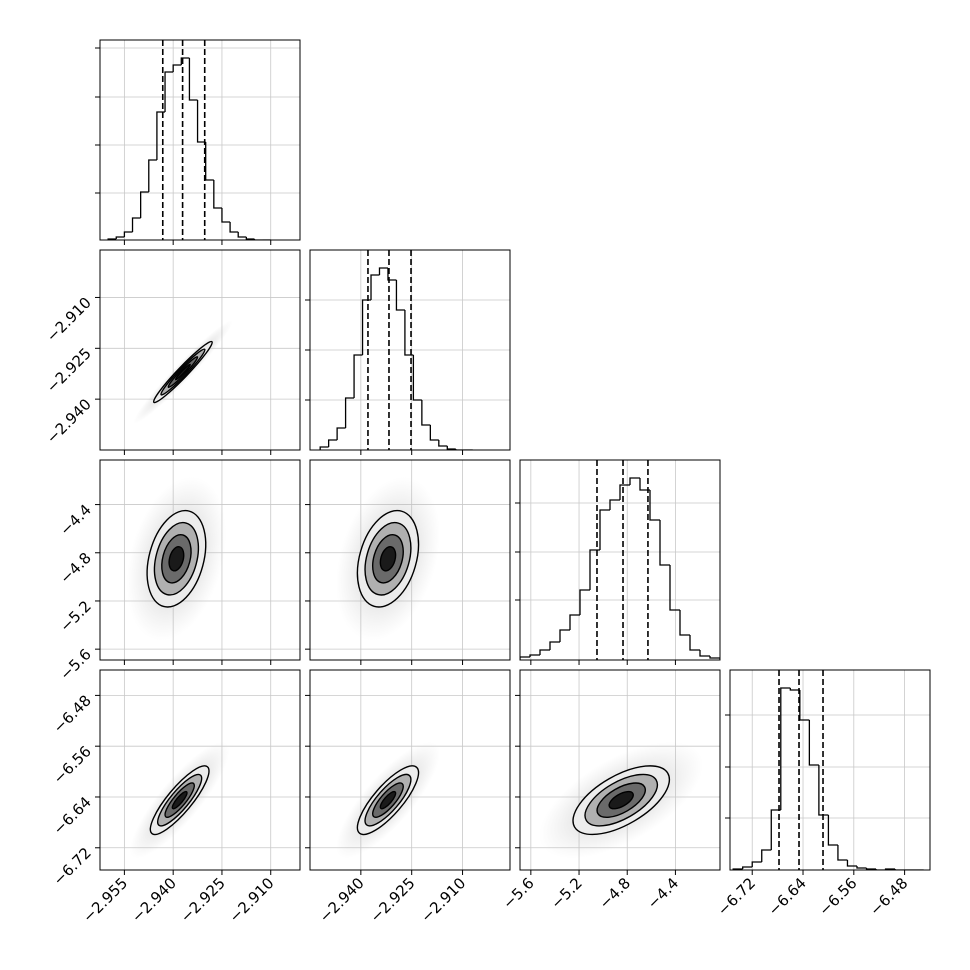 This screenshot has height=970, width=970. I want to click on y-tick-label: −6.48, so click(72, 713).